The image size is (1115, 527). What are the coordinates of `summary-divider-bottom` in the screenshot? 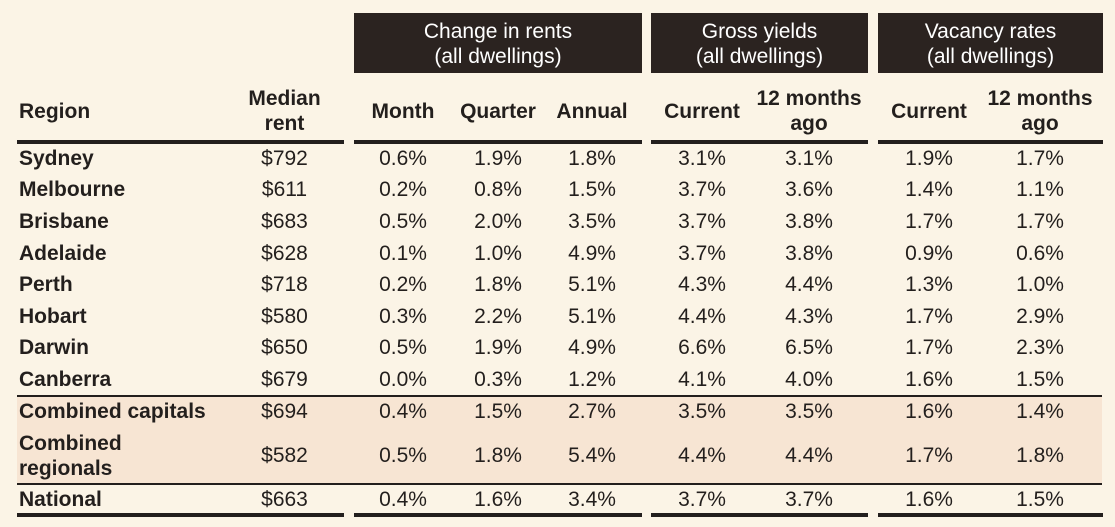 It's located at (559, 484).